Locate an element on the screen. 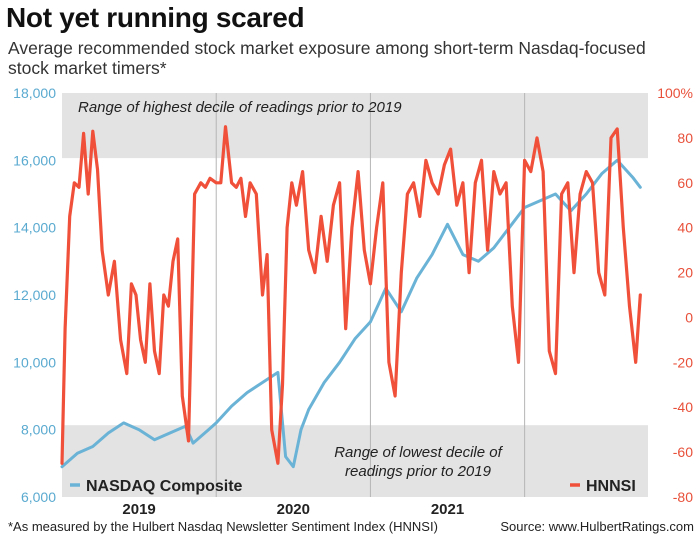  right-axis-ticks: -80 -60 -40 -20 0 20 40 60 80 100% is located at coordinates (675, 295).